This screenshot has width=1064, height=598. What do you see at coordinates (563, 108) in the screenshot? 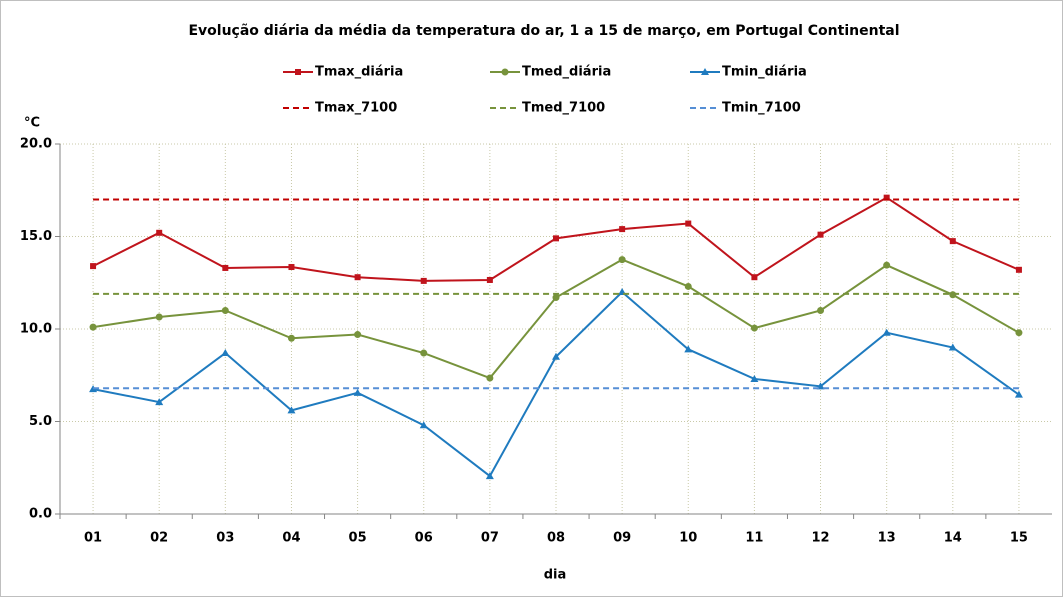
I see `legend-label: Tmed_7100` at bounding box center [563, 108].